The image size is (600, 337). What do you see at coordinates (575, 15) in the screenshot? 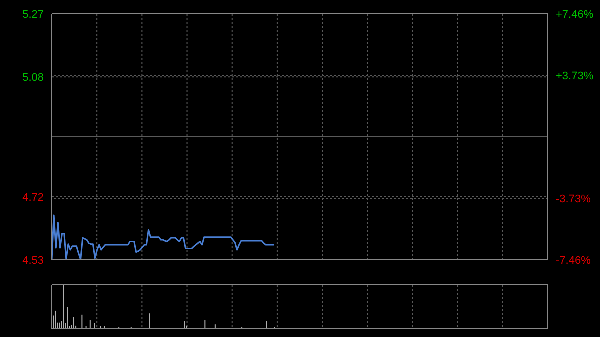
I see `y2-tick-label: +7.46%` at bounding box center [575, 15].